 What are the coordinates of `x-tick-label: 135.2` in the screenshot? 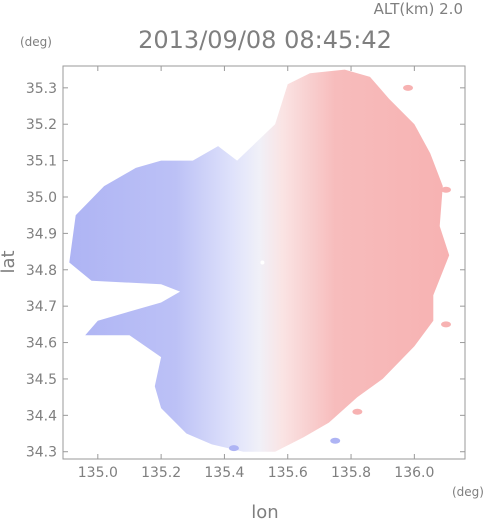 It's located at (161, 473).